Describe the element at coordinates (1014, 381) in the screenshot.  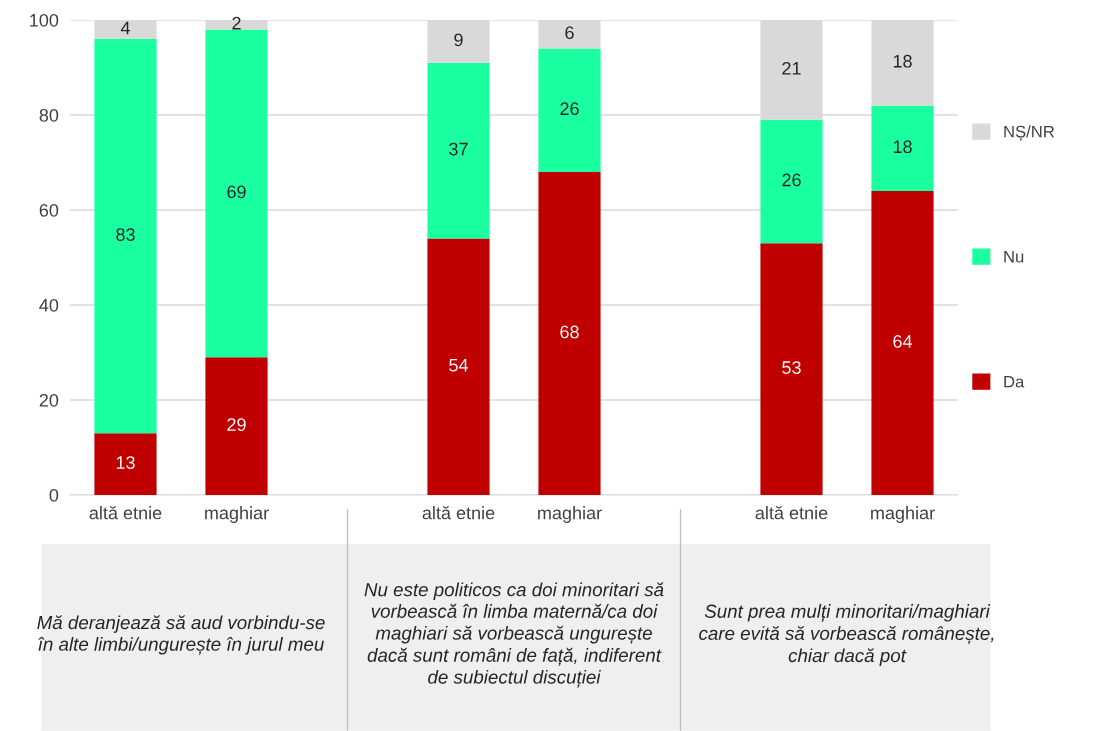
I see `legend-label: Da` at that location.